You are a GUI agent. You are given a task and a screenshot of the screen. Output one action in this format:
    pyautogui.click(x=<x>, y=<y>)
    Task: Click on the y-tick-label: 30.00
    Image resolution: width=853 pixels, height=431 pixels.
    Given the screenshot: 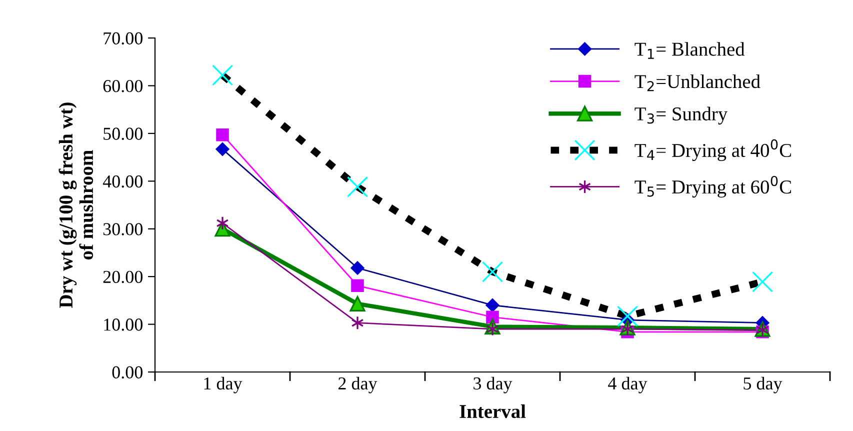 What is the action you would take?
    pyautogui.click(x=123, y=229)
    